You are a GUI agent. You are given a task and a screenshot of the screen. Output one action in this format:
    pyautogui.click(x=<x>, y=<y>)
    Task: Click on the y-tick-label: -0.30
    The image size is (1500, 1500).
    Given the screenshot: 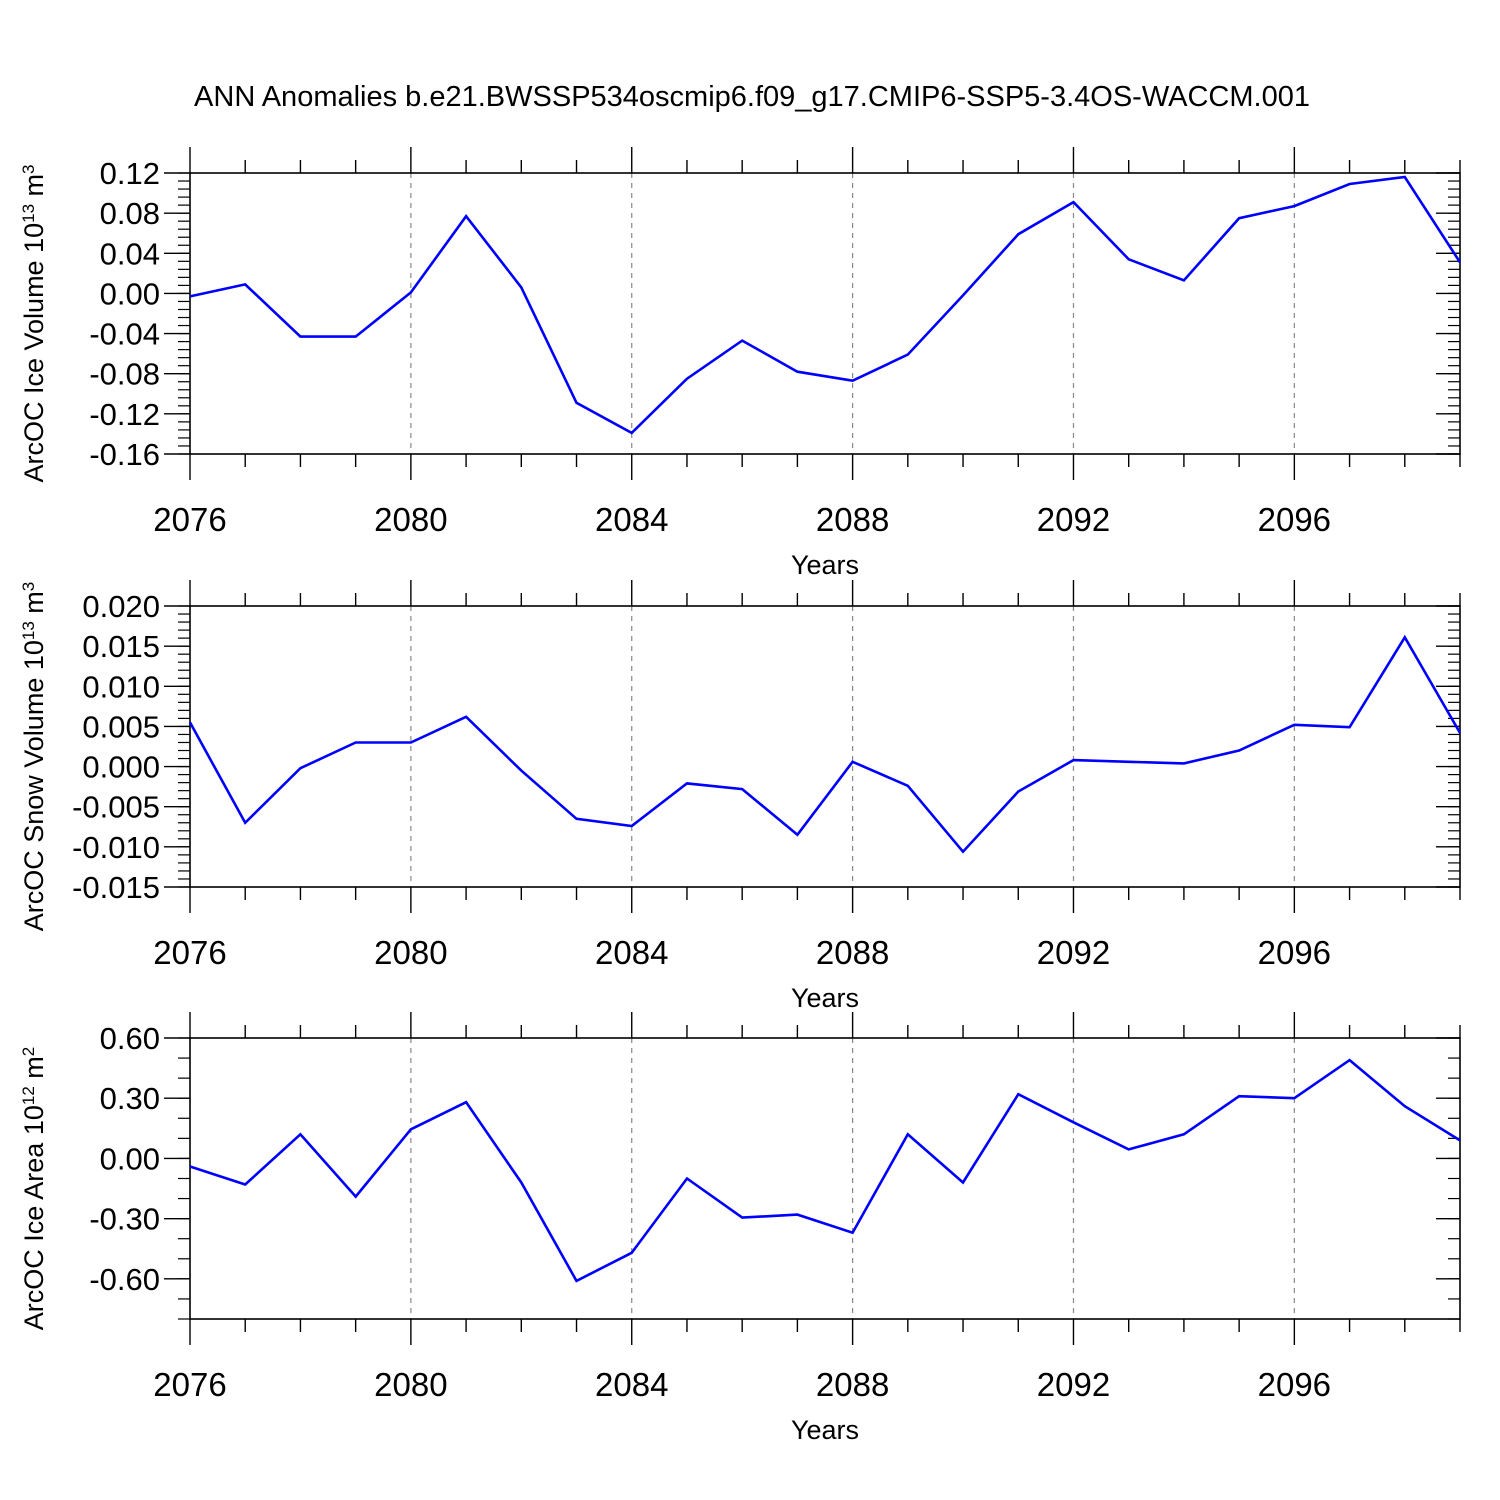 What is the action you would take?
    pyautogui.click(x=124, y=1219)
    